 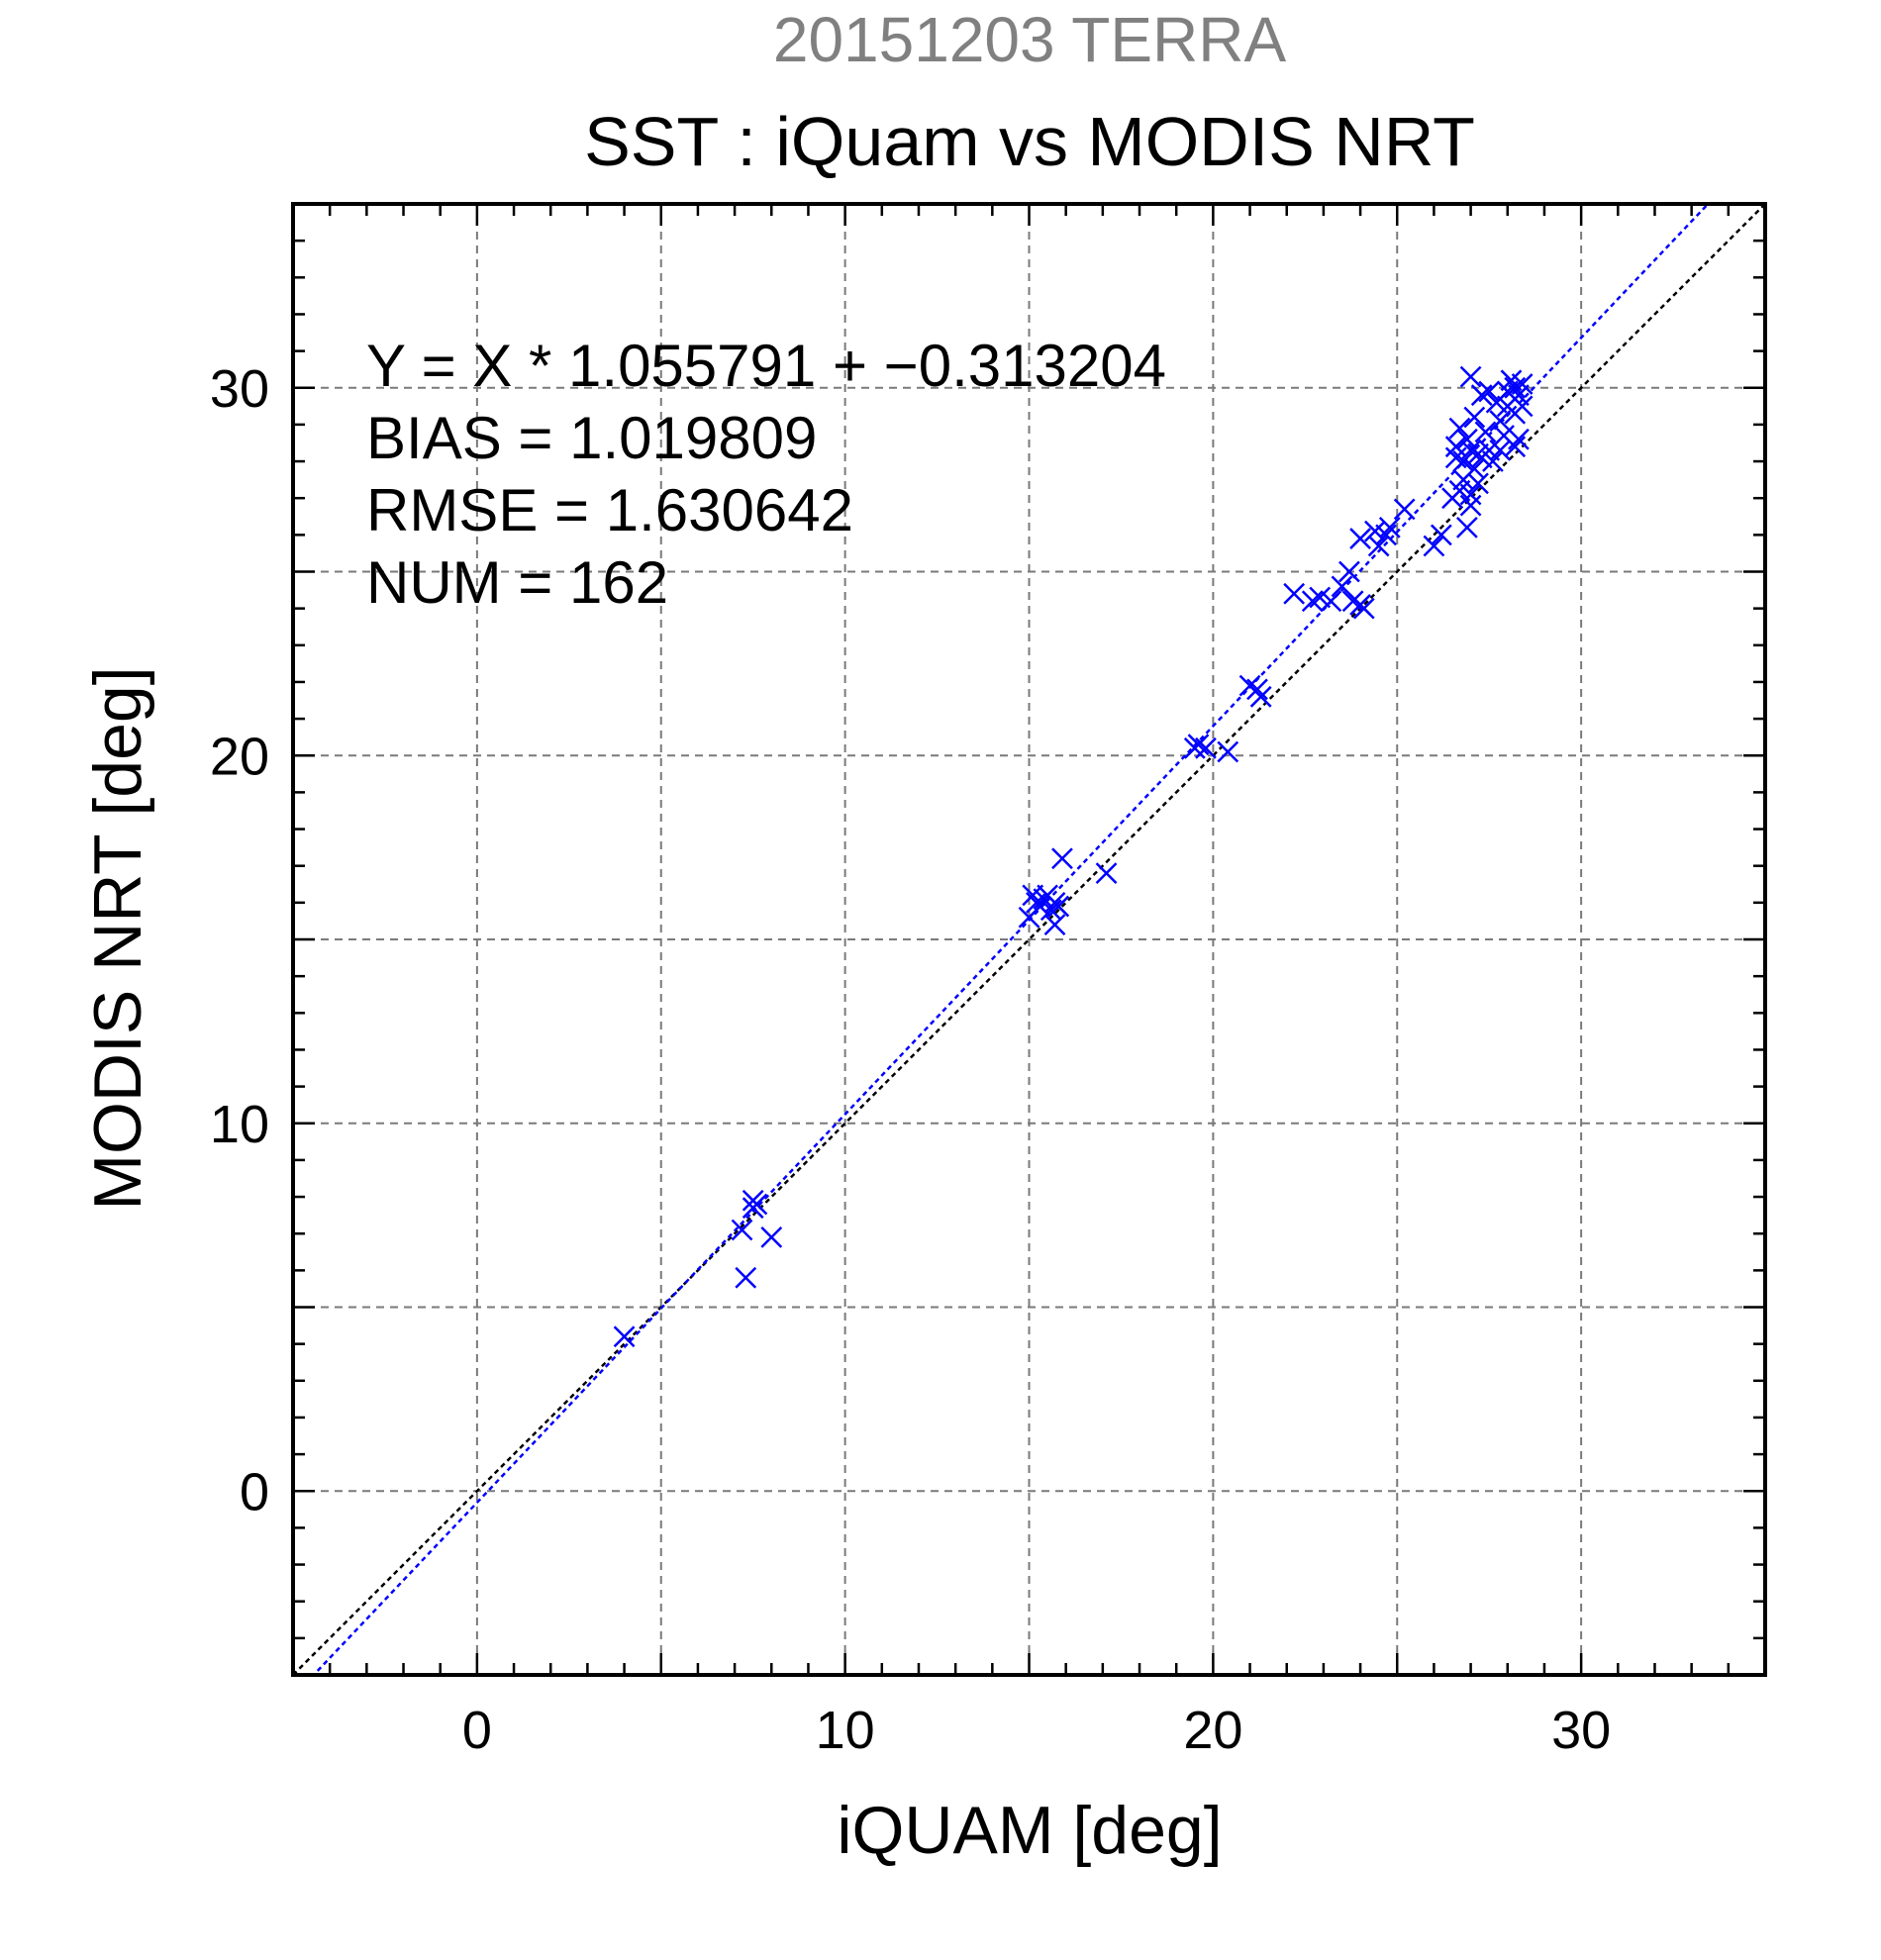 I want to click on stats-annotation: NUM = 162, so click(x=517, y=582).